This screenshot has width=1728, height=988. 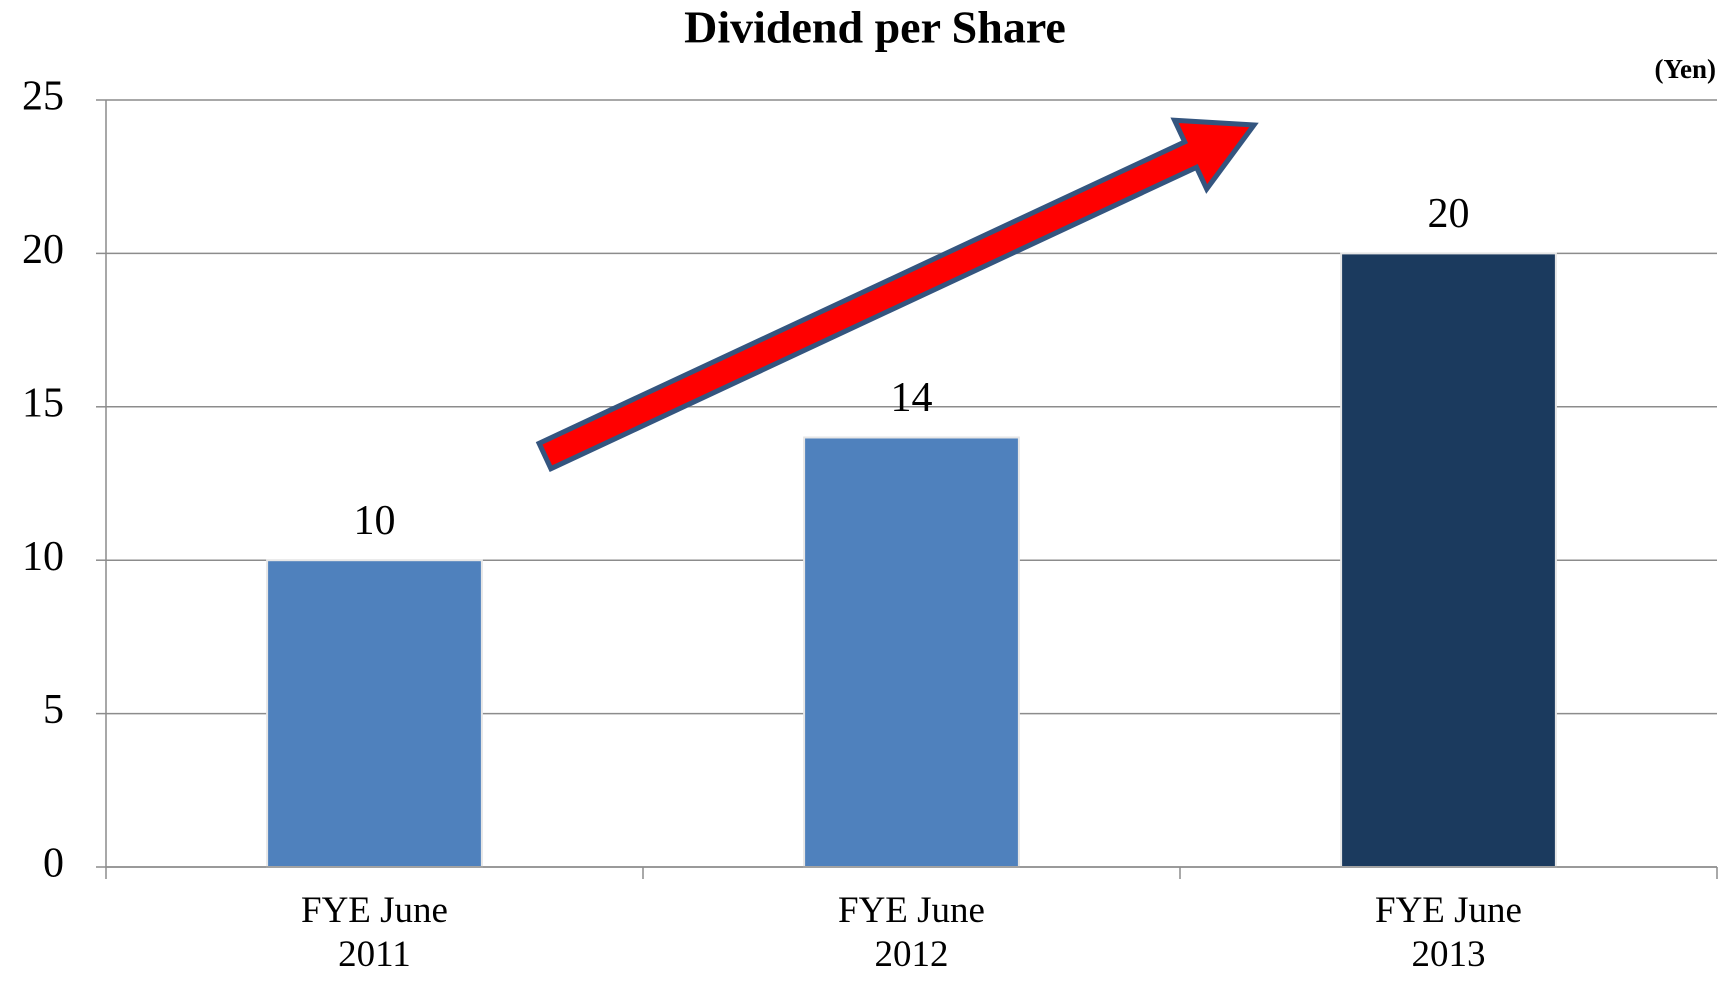 What do you see at coordinates (43, 97) in the screenshot?
I see `y-tick-label: 25` at bounding box center [43, 97].